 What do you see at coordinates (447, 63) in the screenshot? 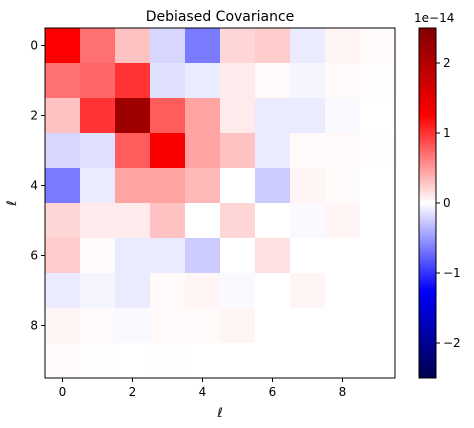
I see `colorbar-tick-label: 2` at bounding box center [447, 63].